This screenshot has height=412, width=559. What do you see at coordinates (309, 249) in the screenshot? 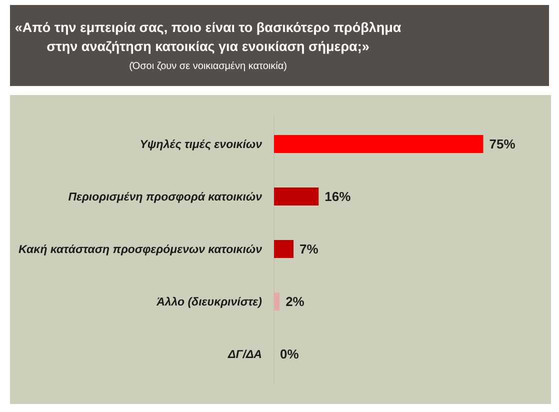
I see `data-label: 7%` at bounding box center [309, 249].